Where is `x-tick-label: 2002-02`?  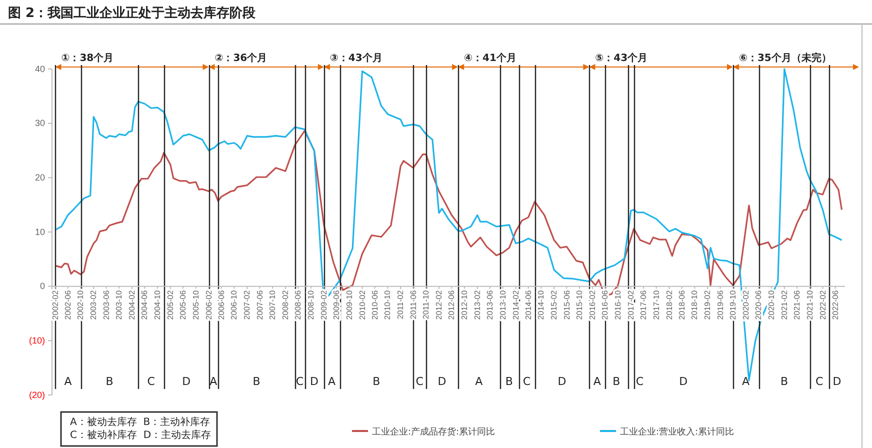 x-tick-label: 2002-02 is located at coordinates (55, 305).